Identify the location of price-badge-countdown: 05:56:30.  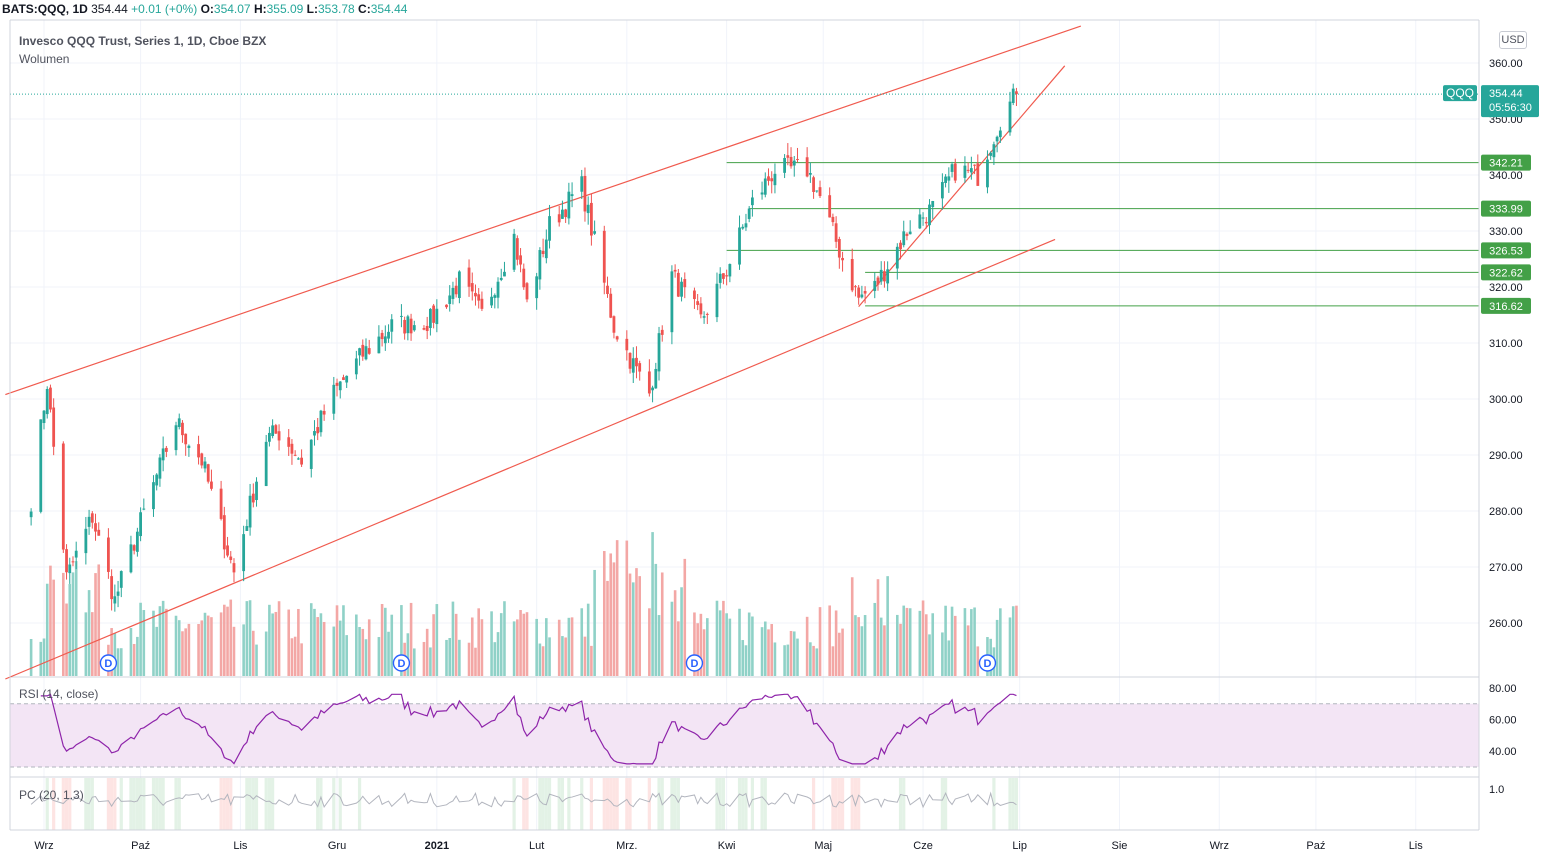
(1510, 108).